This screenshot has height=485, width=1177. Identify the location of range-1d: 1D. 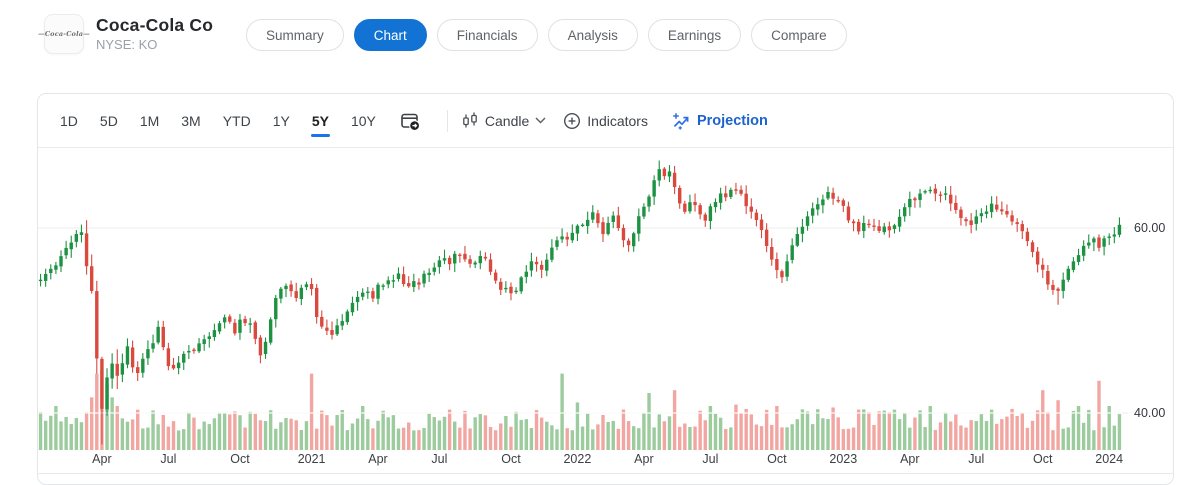
(69, 121).